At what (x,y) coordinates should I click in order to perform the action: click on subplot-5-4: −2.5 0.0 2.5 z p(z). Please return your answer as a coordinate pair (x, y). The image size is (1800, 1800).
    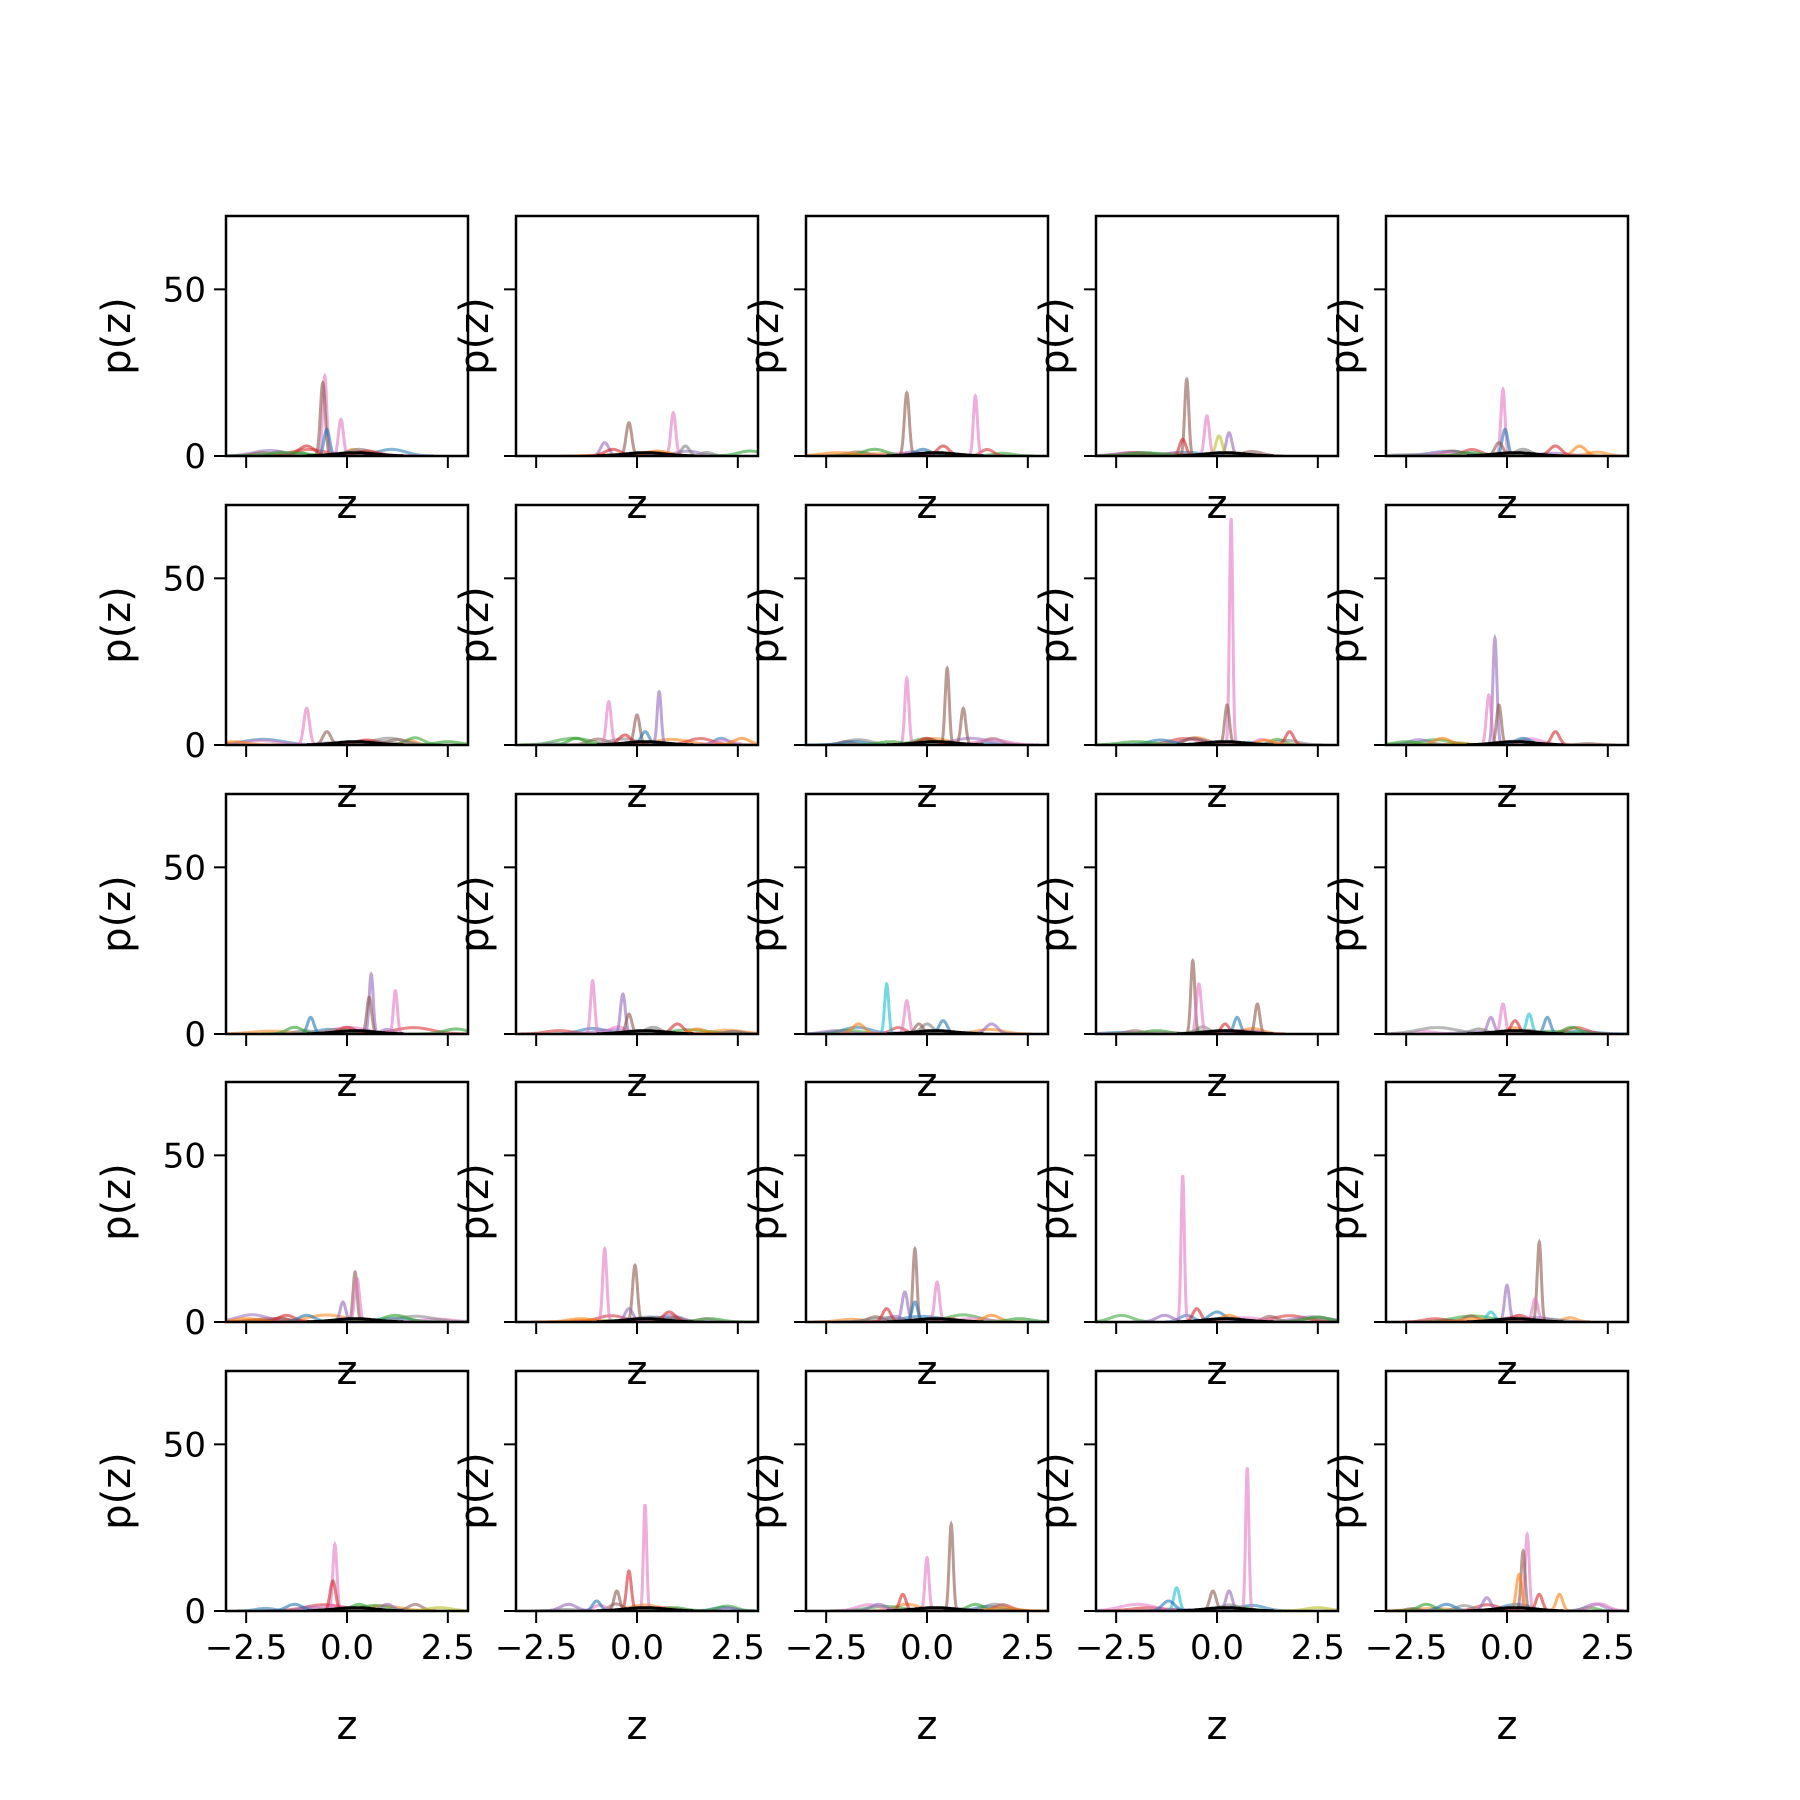
    Looking at the image, I should click on (1188, 1559).